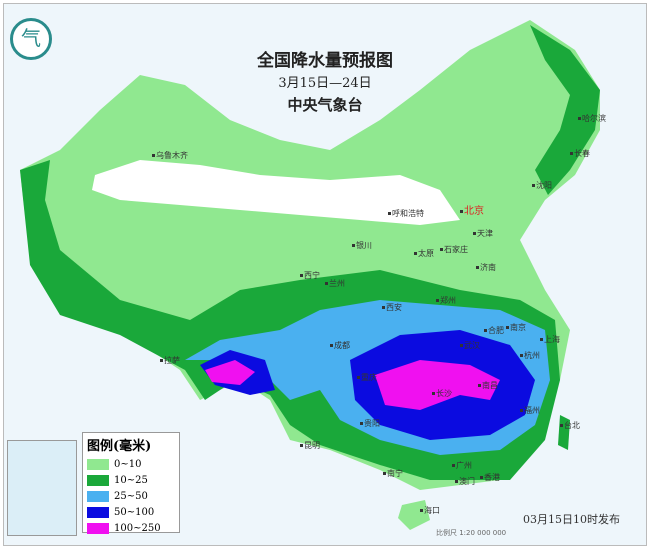  I want to click on legend-title: 图例(毫米), so click(119, 446).